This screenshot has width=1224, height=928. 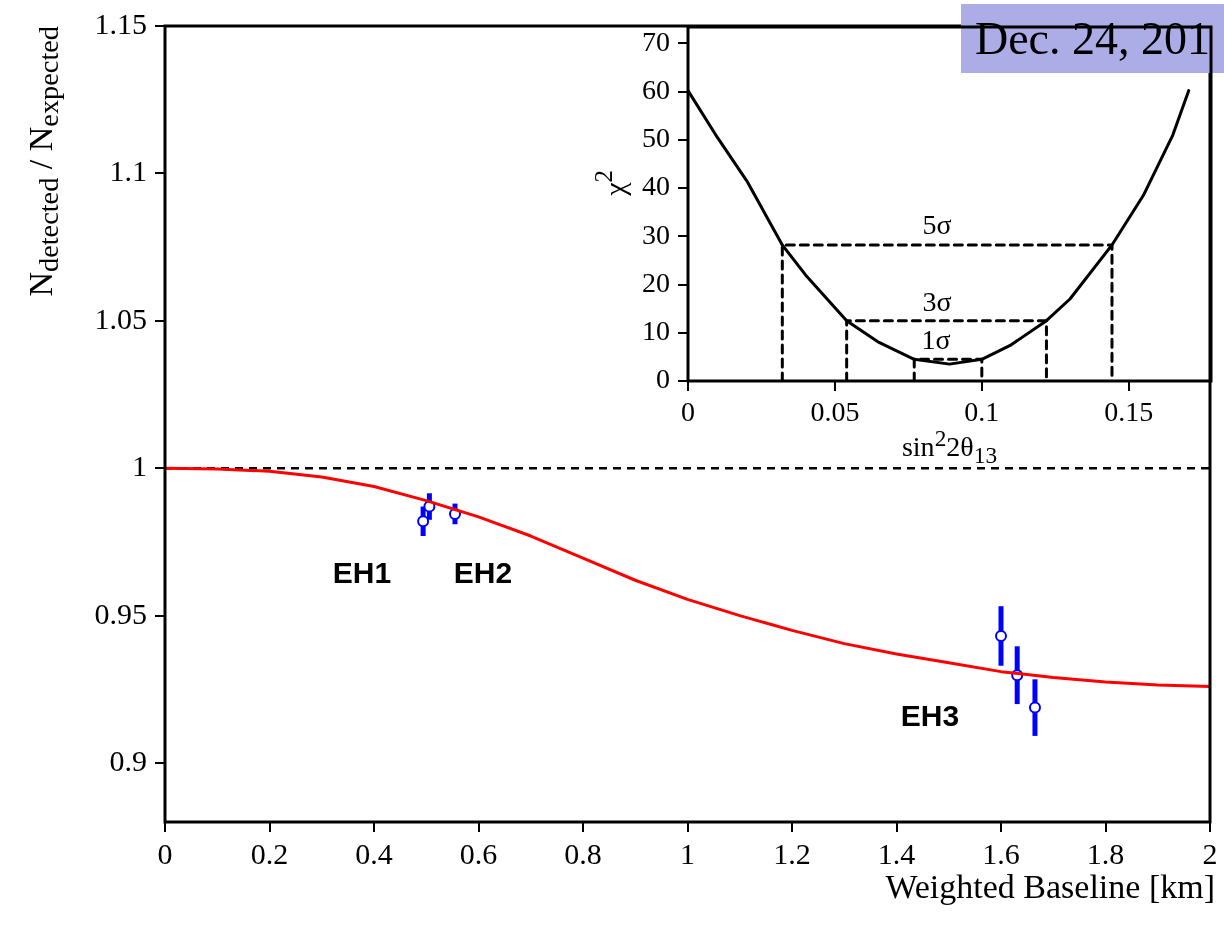 What do you see at coordinates (656, 331) in the screenshot?
I see `y-tick-label: 10` at bounding box center [656, 331].